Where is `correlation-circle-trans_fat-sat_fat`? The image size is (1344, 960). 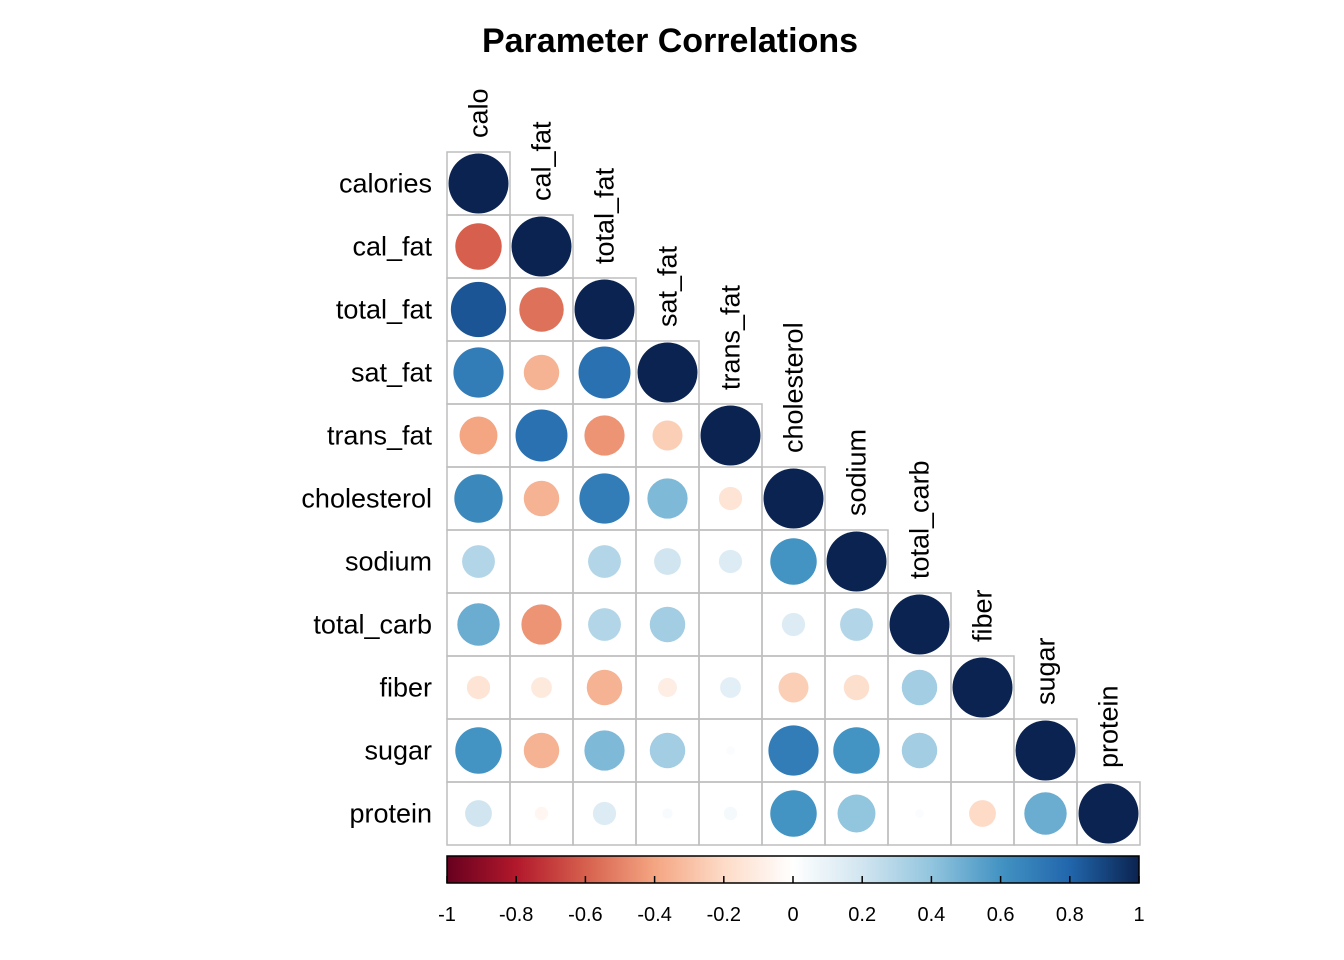 correlation-circle-trans_fat-sat_fat is located at coordinates (667, 435).